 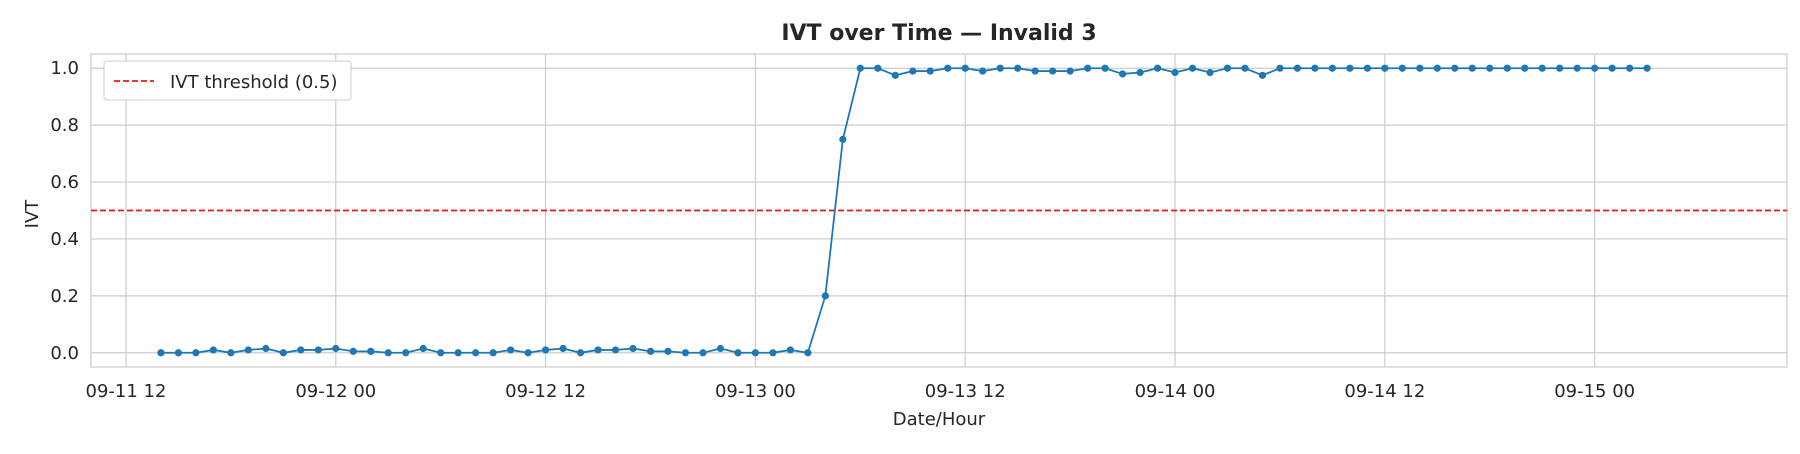 I want to click on y-tick-label: 0.6, so click(x=64, y=182).